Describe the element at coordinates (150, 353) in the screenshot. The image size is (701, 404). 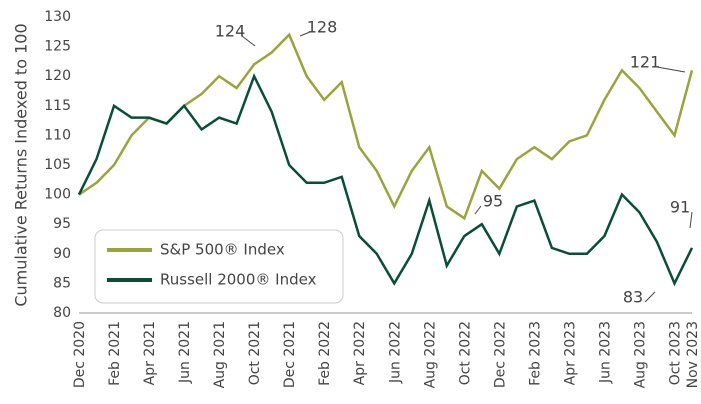
I see `x-tick-label: Apr 2021` at that location.